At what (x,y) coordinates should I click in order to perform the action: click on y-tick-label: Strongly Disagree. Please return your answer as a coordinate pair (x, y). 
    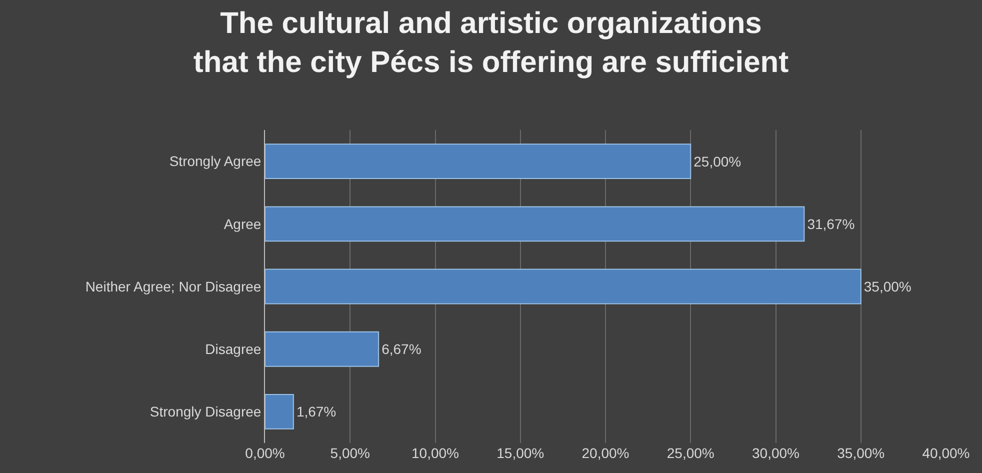
    Looking at the image, I should click on (206, 412).